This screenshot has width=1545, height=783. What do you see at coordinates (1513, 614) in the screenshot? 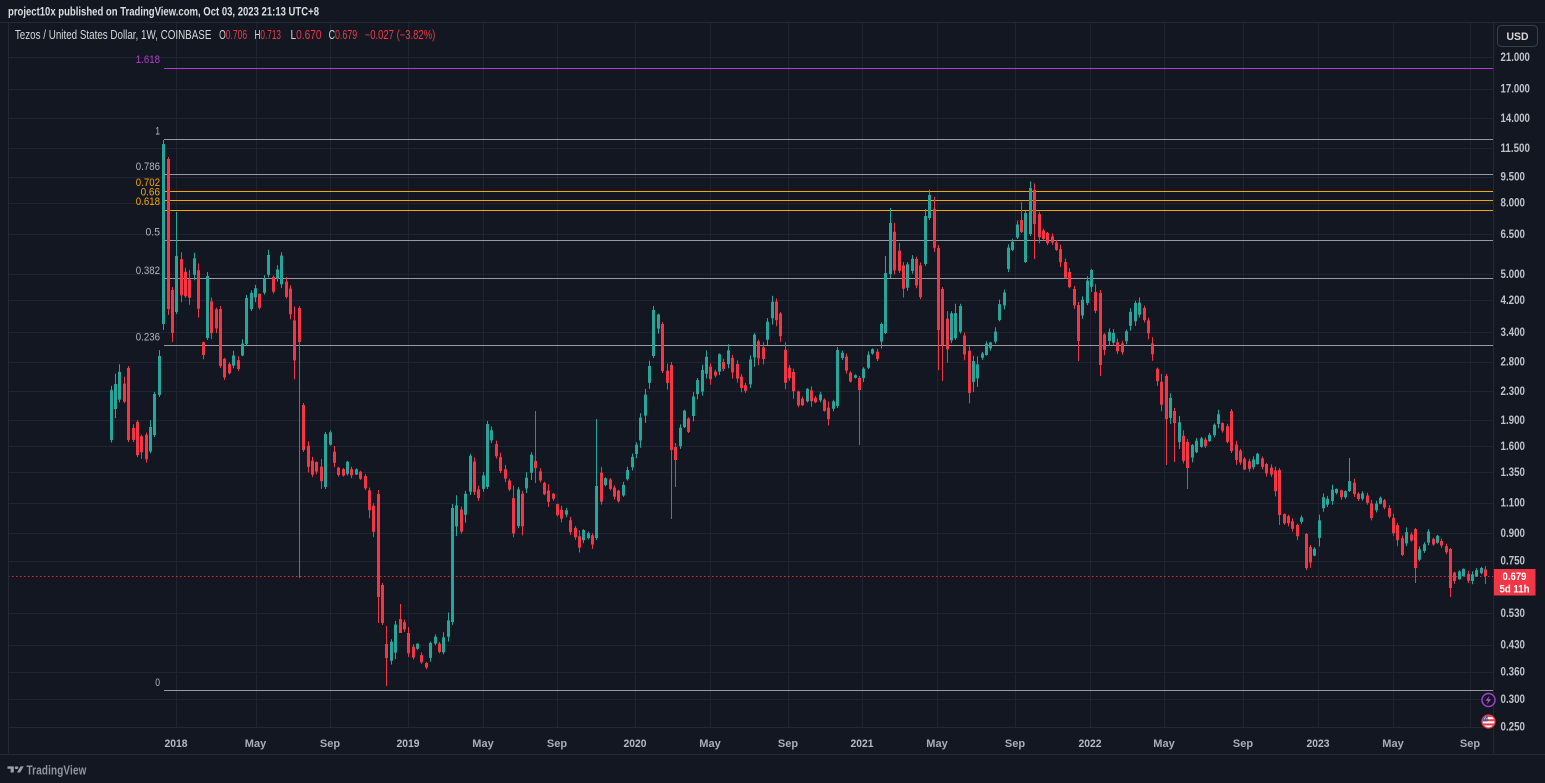
I see `svg-text: 0.530` at bounding box center [1513, 614].